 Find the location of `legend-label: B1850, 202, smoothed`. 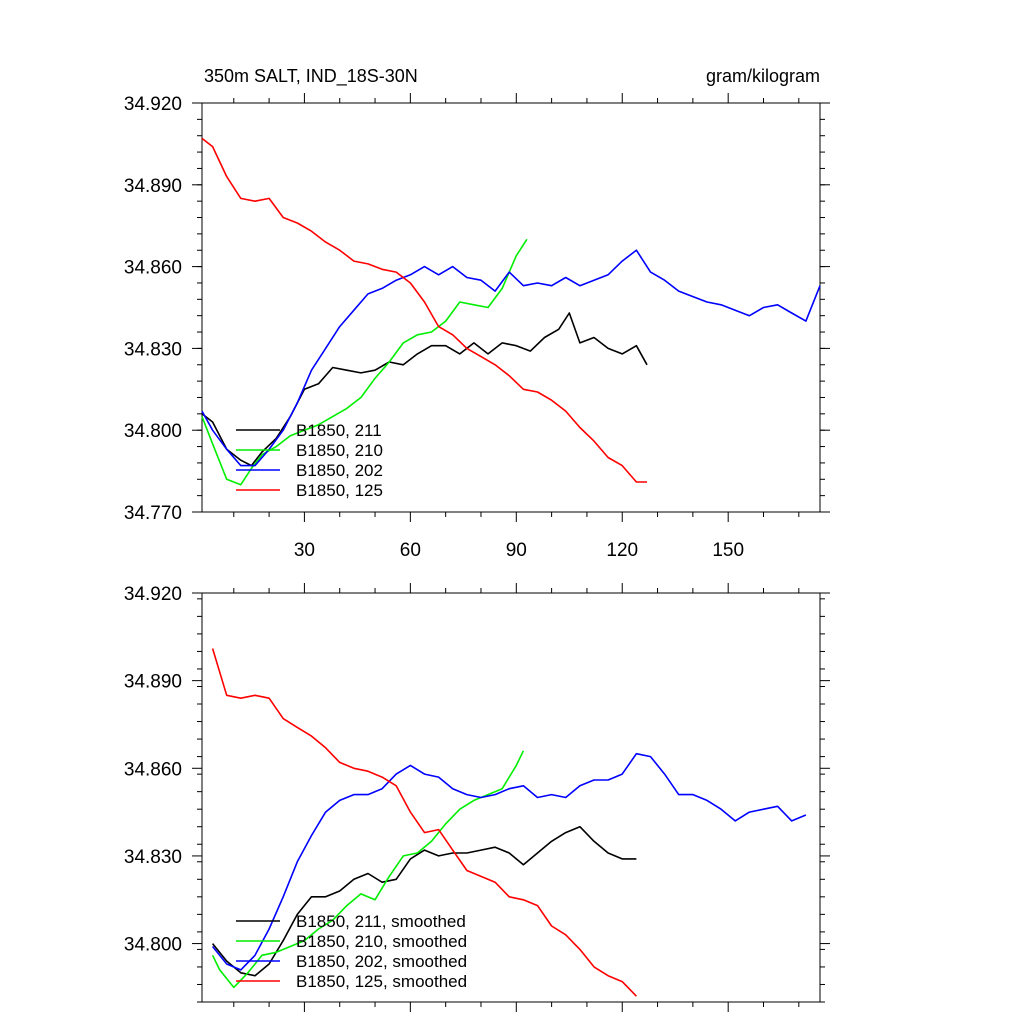

legend-label: B1850, 202, smoothed is located at coordinates (381, 961).